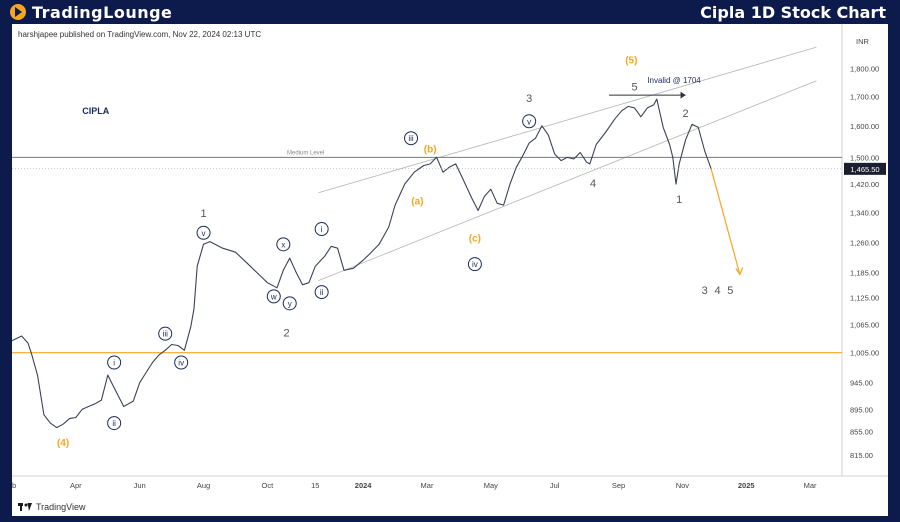 Image resolution: width=900 pixels, height=522 pixels. What do you see at coordinates (863, 41) in the screenshot?
I see `currency-label: INR` at bounding box center [863, 41].